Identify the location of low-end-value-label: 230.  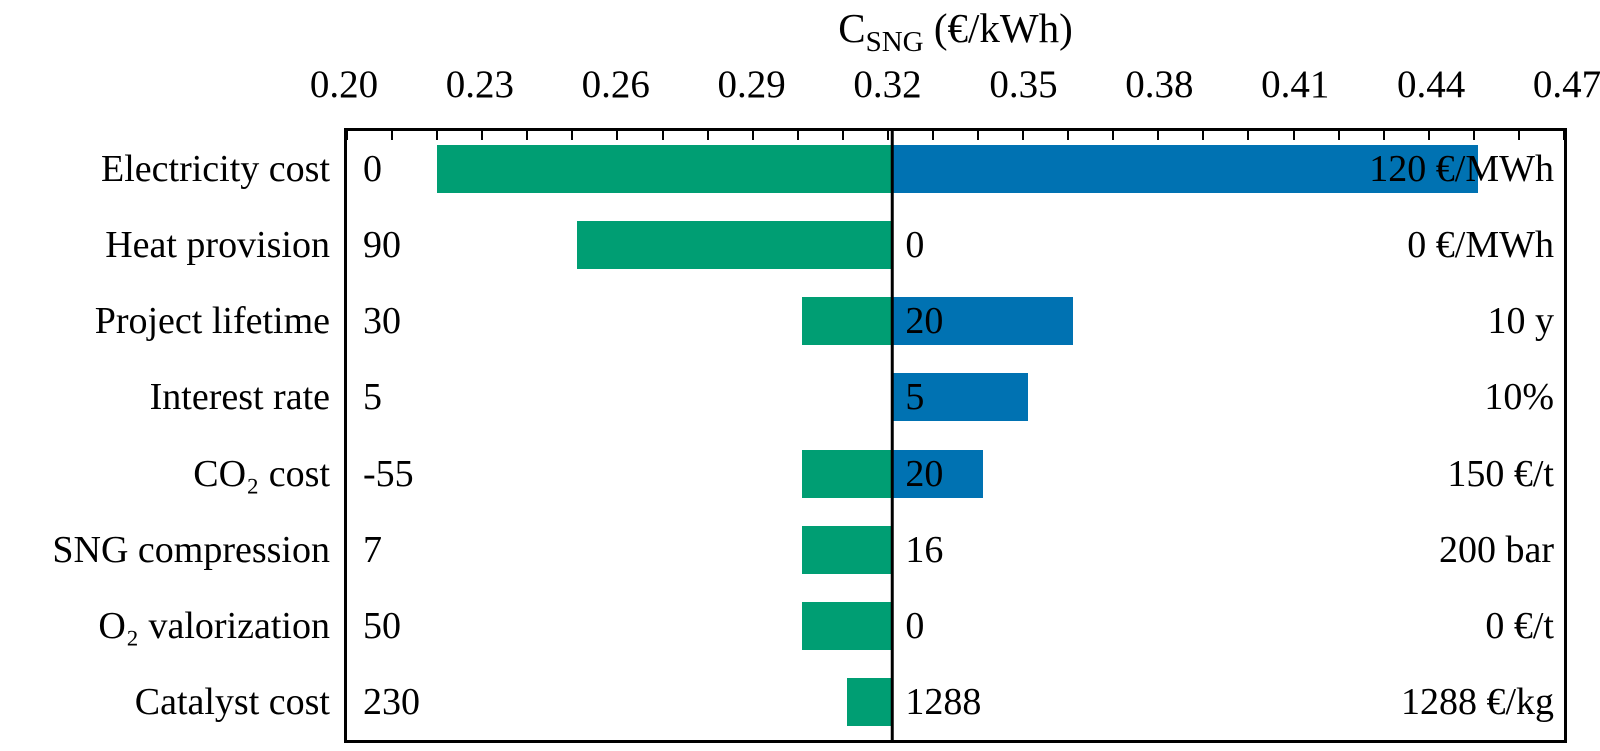
(391, 701).